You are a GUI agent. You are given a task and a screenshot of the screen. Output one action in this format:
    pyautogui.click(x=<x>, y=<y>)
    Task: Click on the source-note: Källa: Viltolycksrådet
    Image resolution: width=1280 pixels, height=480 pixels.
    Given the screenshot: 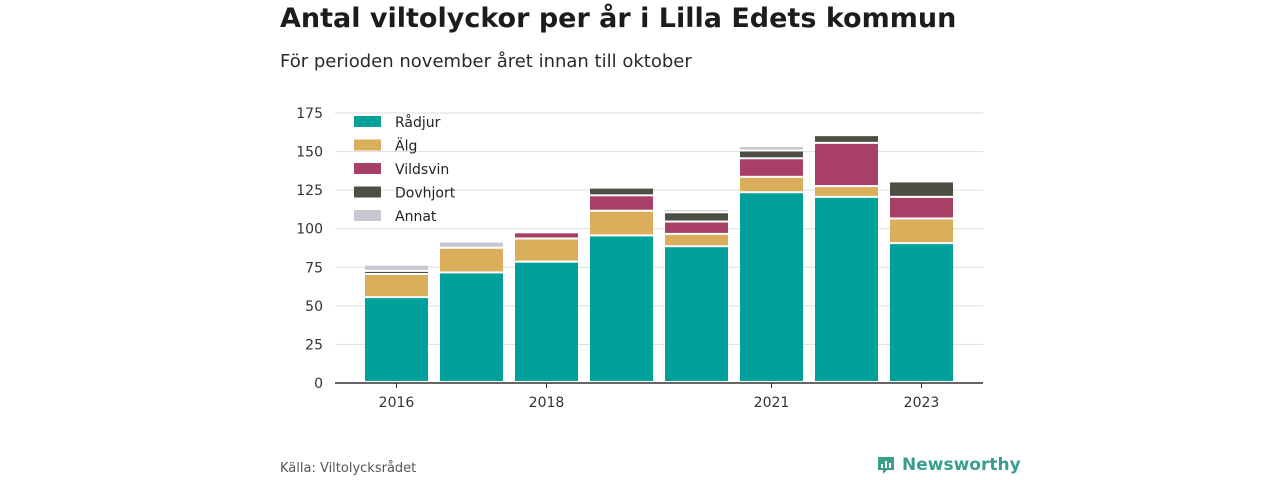 What is the action you would take?
    pyautogui.click(x=348, y=468)
    